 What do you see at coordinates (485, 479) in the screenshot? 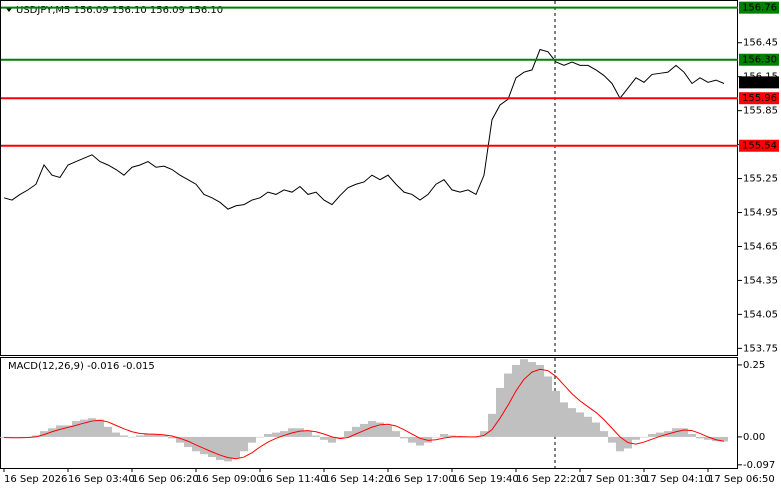
I see `x-tick-label: 16 Sep 19:40` at bounding box center [485, 479].